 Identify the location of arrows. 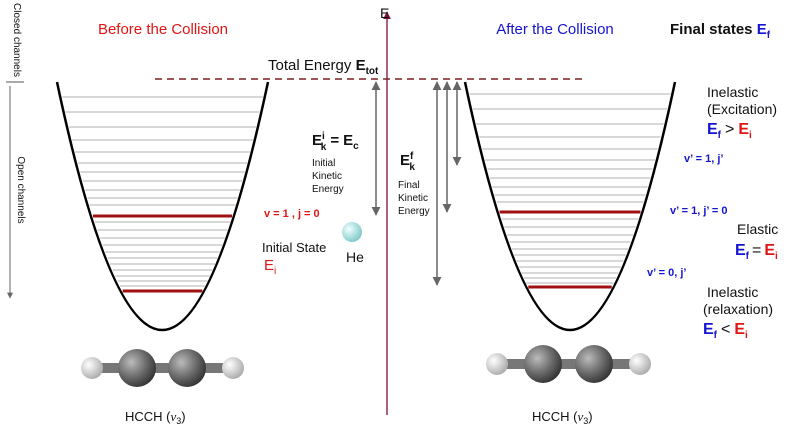
(416, 183).